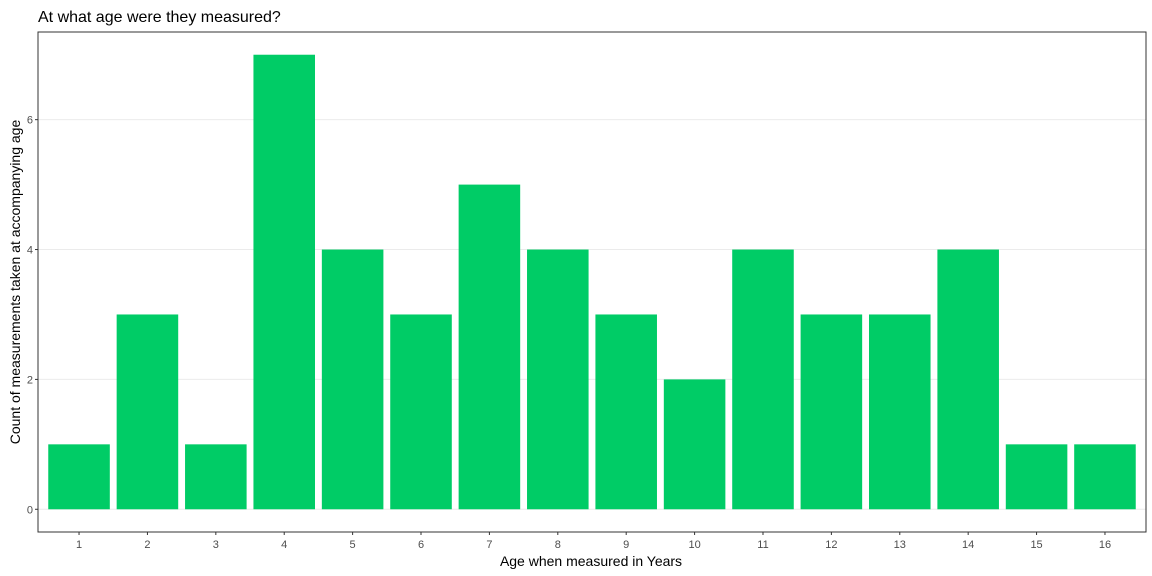  I want to click on x-tick-label-5: 5, so click(353, 545).